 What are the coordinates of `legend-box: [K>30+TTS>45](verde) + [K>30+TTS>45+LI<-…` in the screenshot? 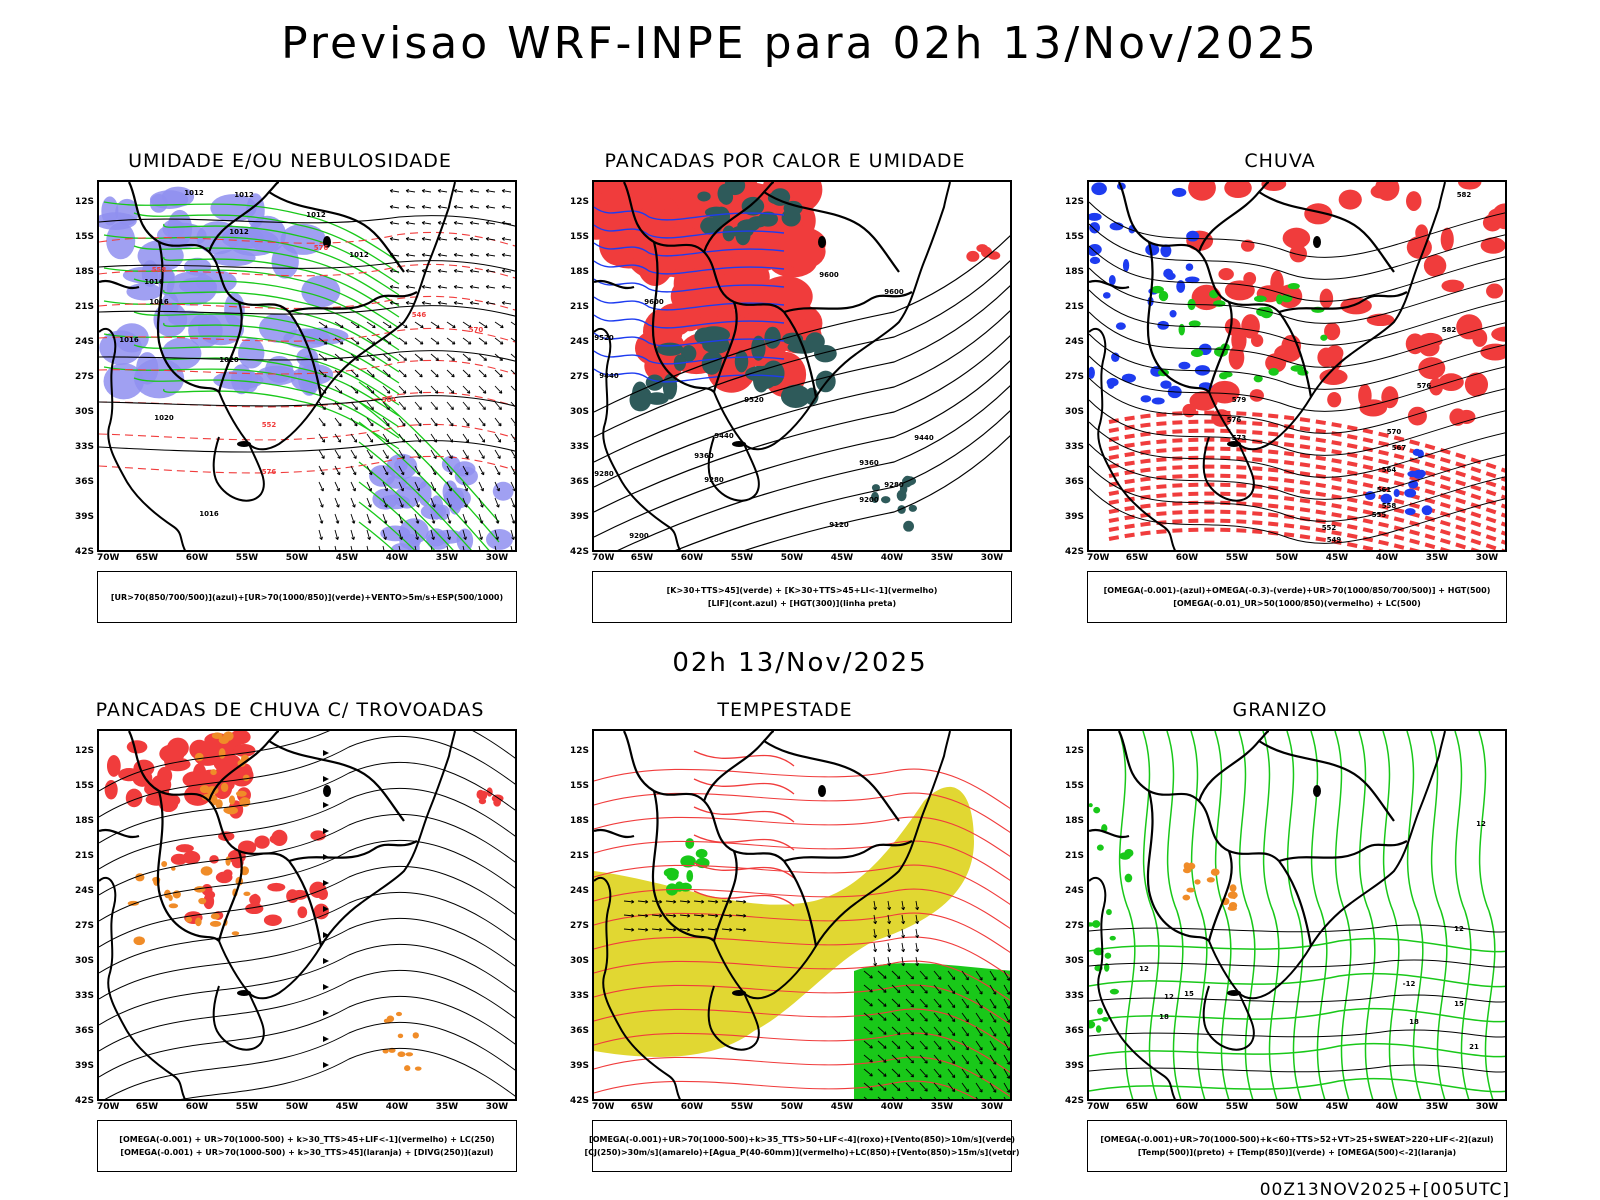 It's located at (802, 597).